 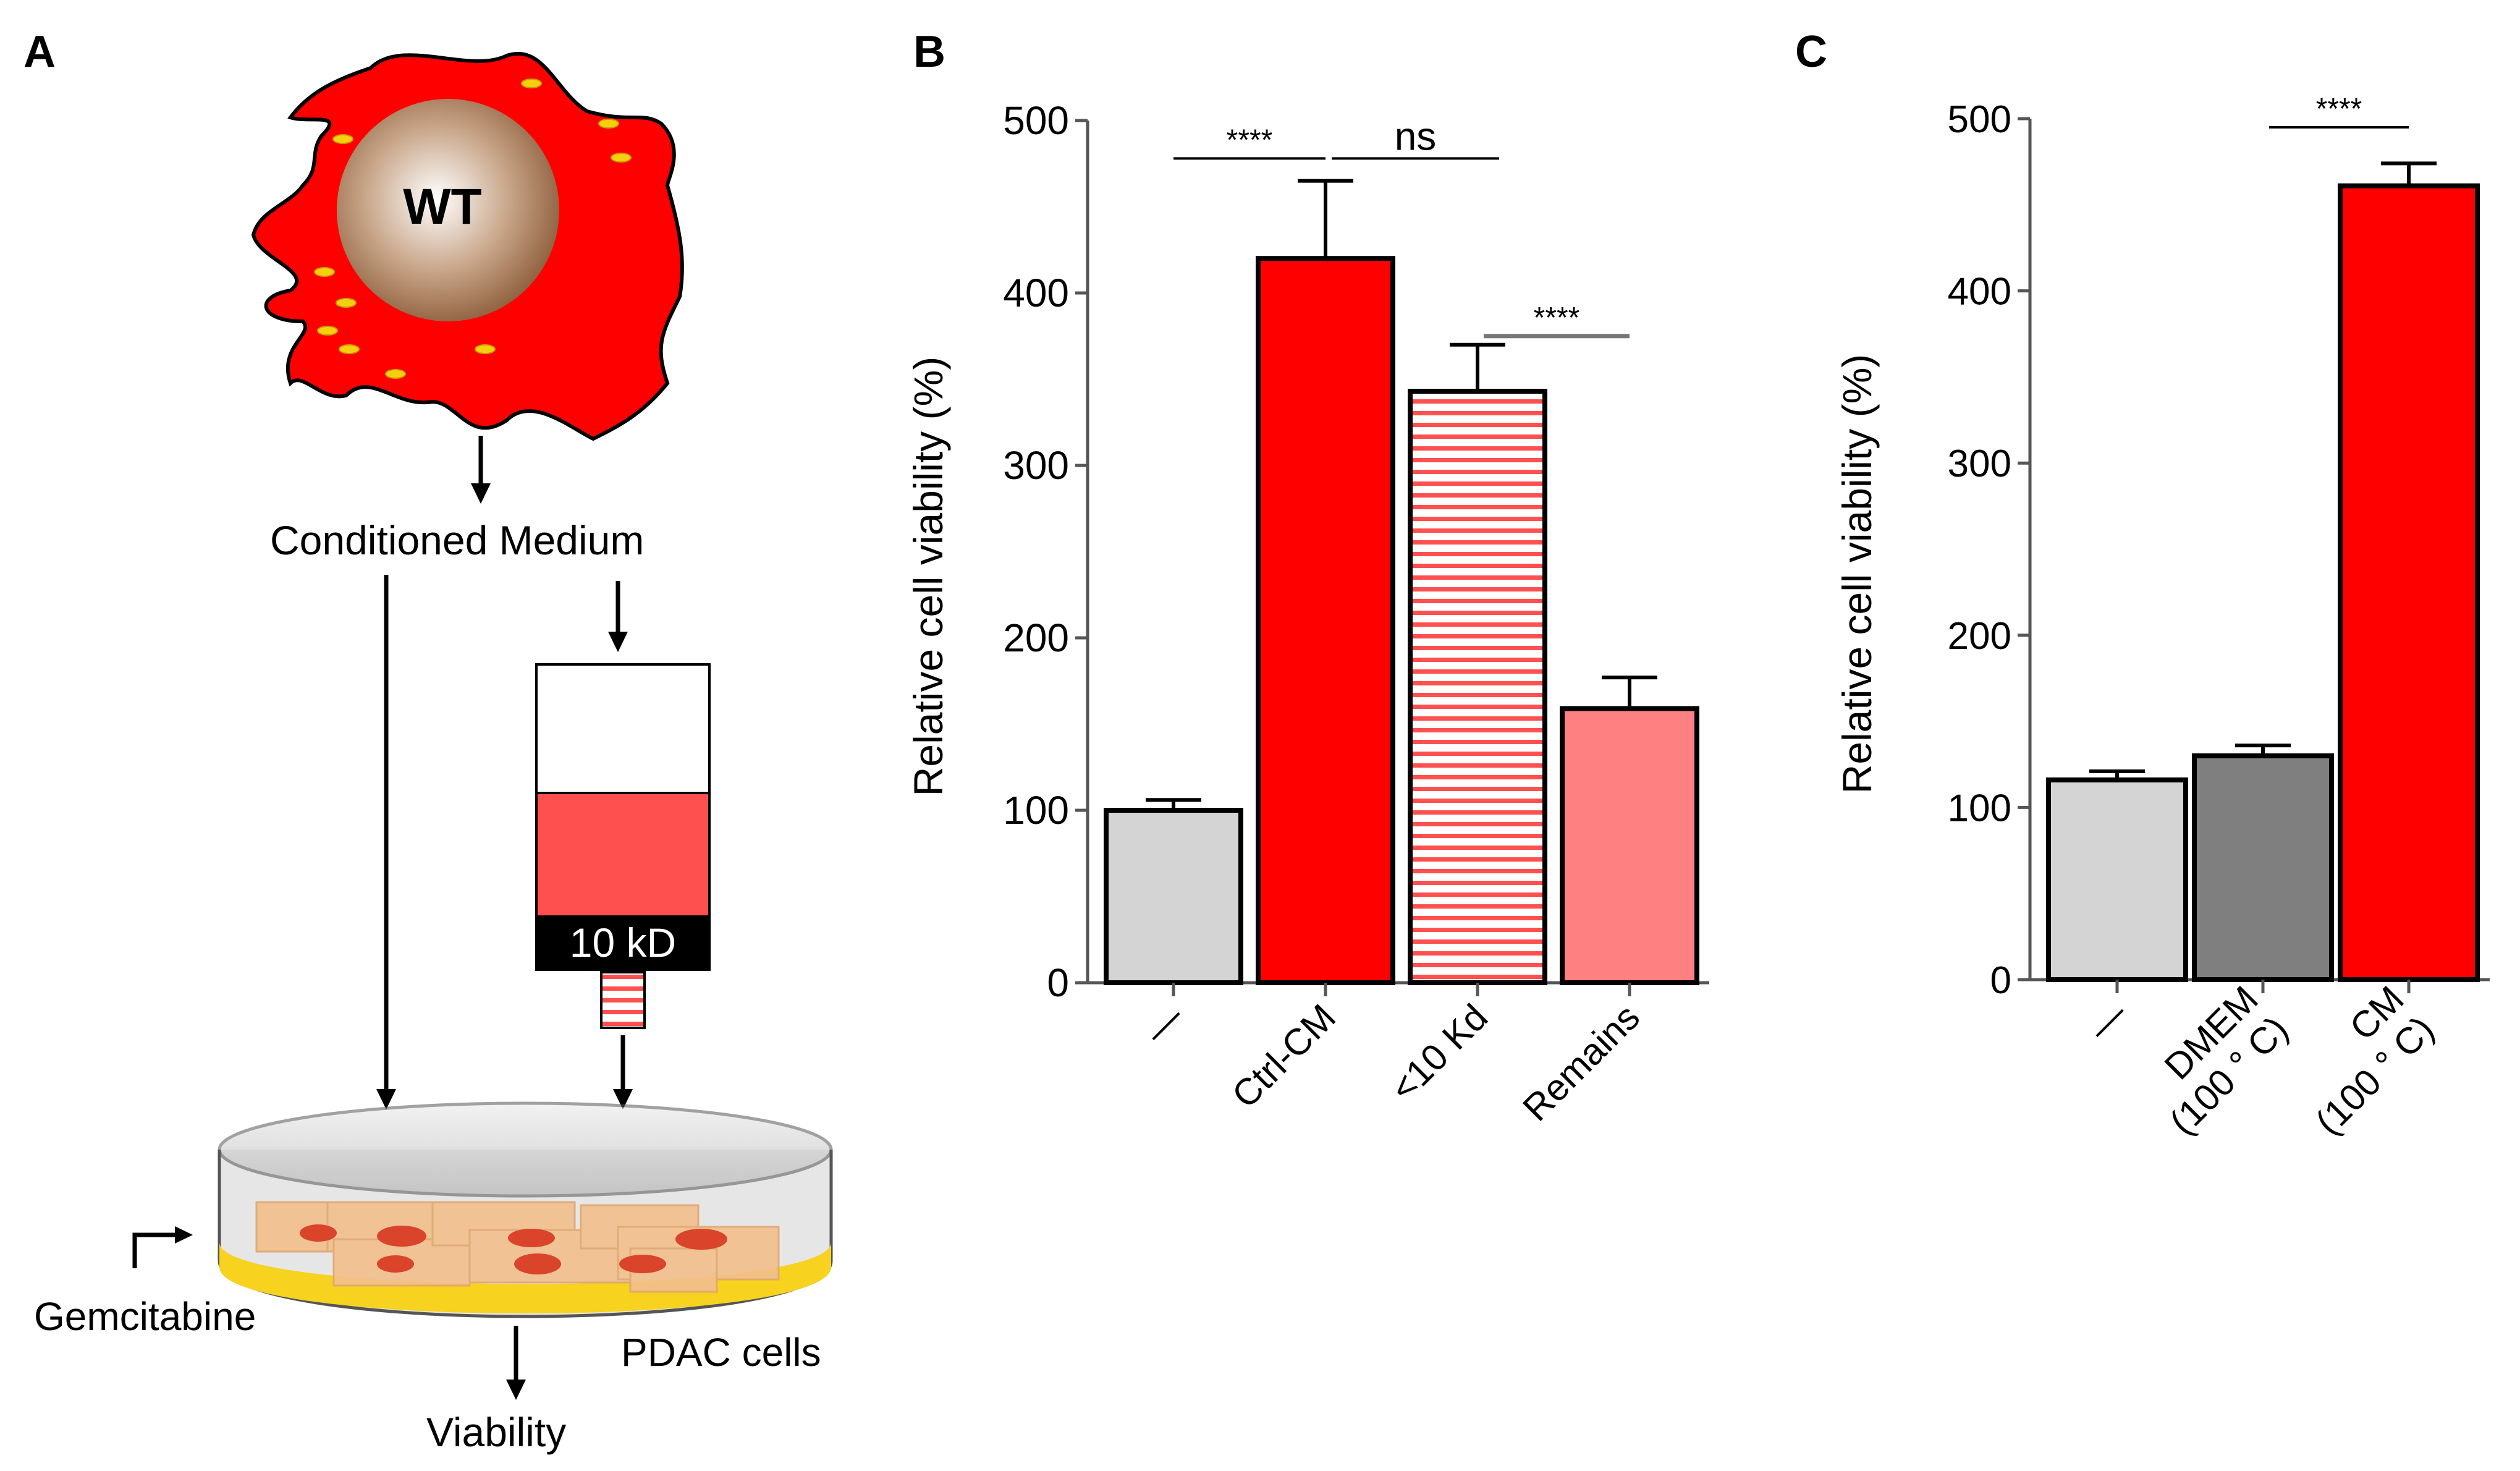 What do you see at coordinates (39, 52) in the screenshot?
I see `panel-a-letter: A` at bounding box center [39, 52].